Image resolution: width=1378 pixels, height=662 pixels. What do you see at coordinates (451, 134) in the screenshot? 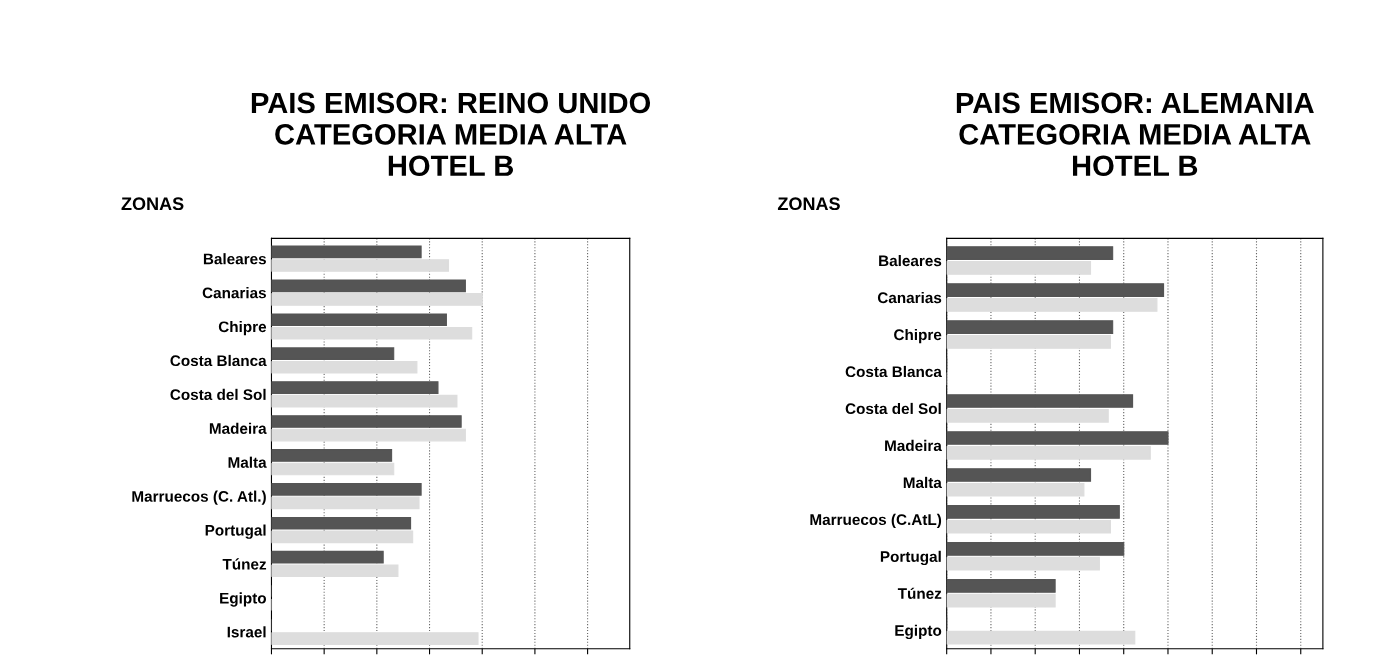
I see `chart-title: PAIS EMISOR: REINO UNIDO CATEGORIA MEDIA ALTA HOTEL B` at bounding box center [451, 134].